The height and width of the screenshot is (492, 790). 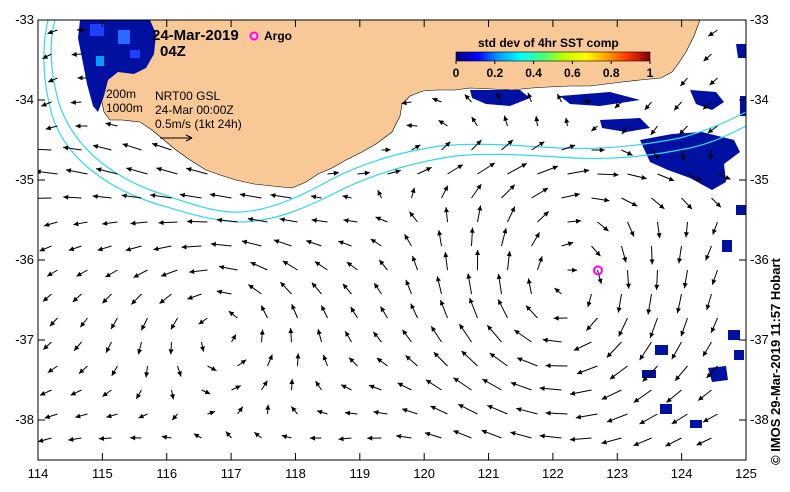 I want to click on lat-tick-label-right: -37, so click(x=759, y=339).